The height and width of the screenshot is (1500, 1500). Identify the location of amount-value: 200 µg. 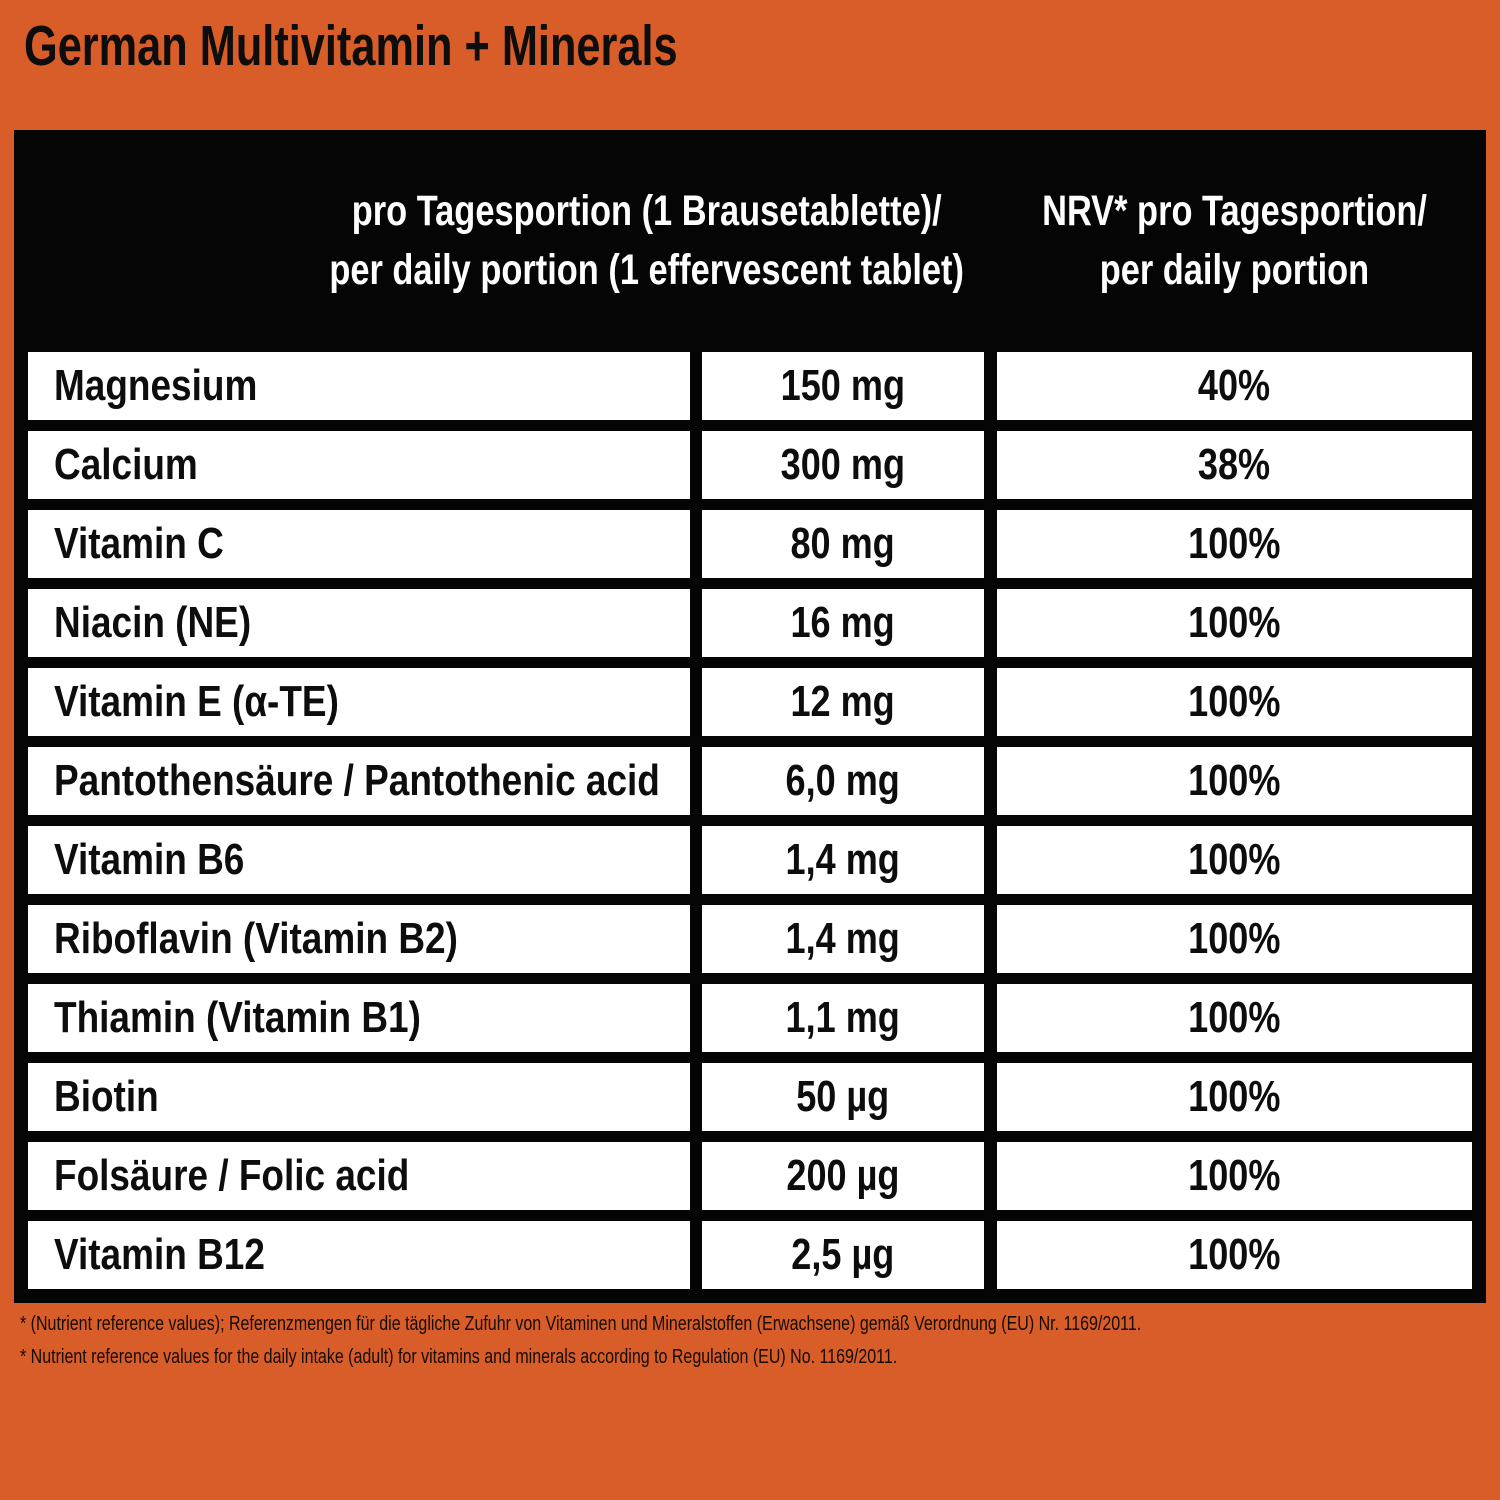
(843, 1175).